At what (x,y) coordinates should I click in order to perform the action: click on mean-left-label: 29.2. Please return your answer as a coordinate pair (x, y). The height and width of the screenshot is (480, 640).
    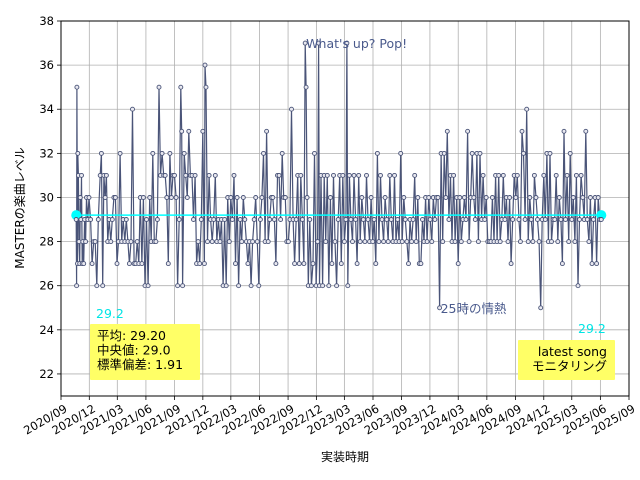
    Looking at the image, I should click on (110, 313).